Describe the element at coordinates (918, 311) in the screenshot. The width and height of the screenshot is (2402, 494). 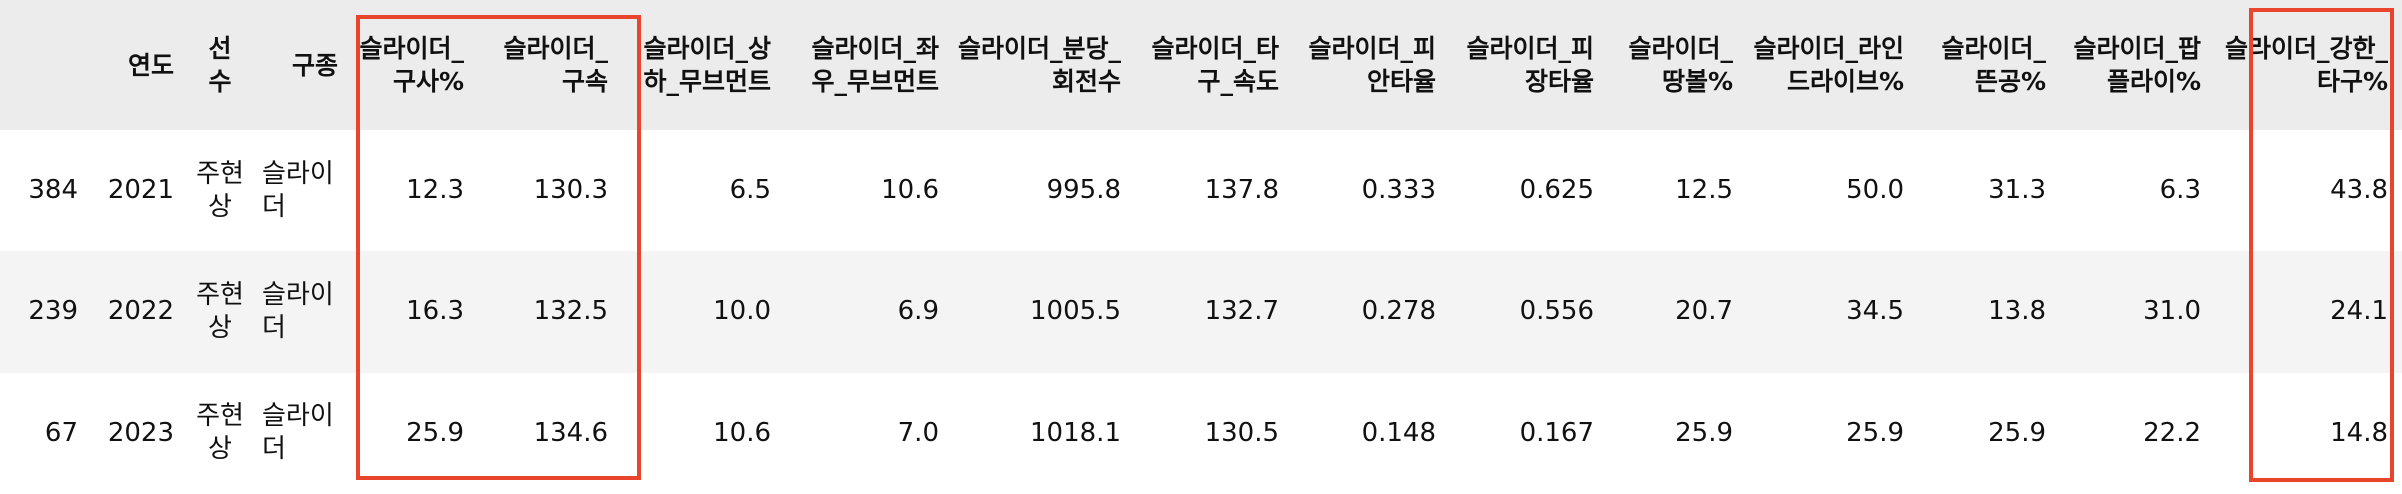
I see `cell-horizontal-movement: 6.9` at that location.